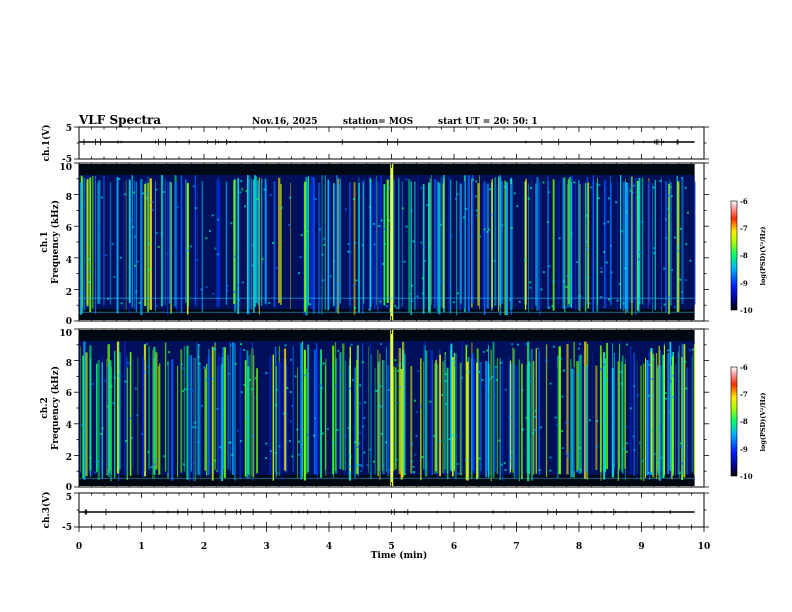  What do you see at coordinates (45, 241) in the screenshot?
I see `ch1-spec-ylabel: ch.1` at bounding box center [45, 241].